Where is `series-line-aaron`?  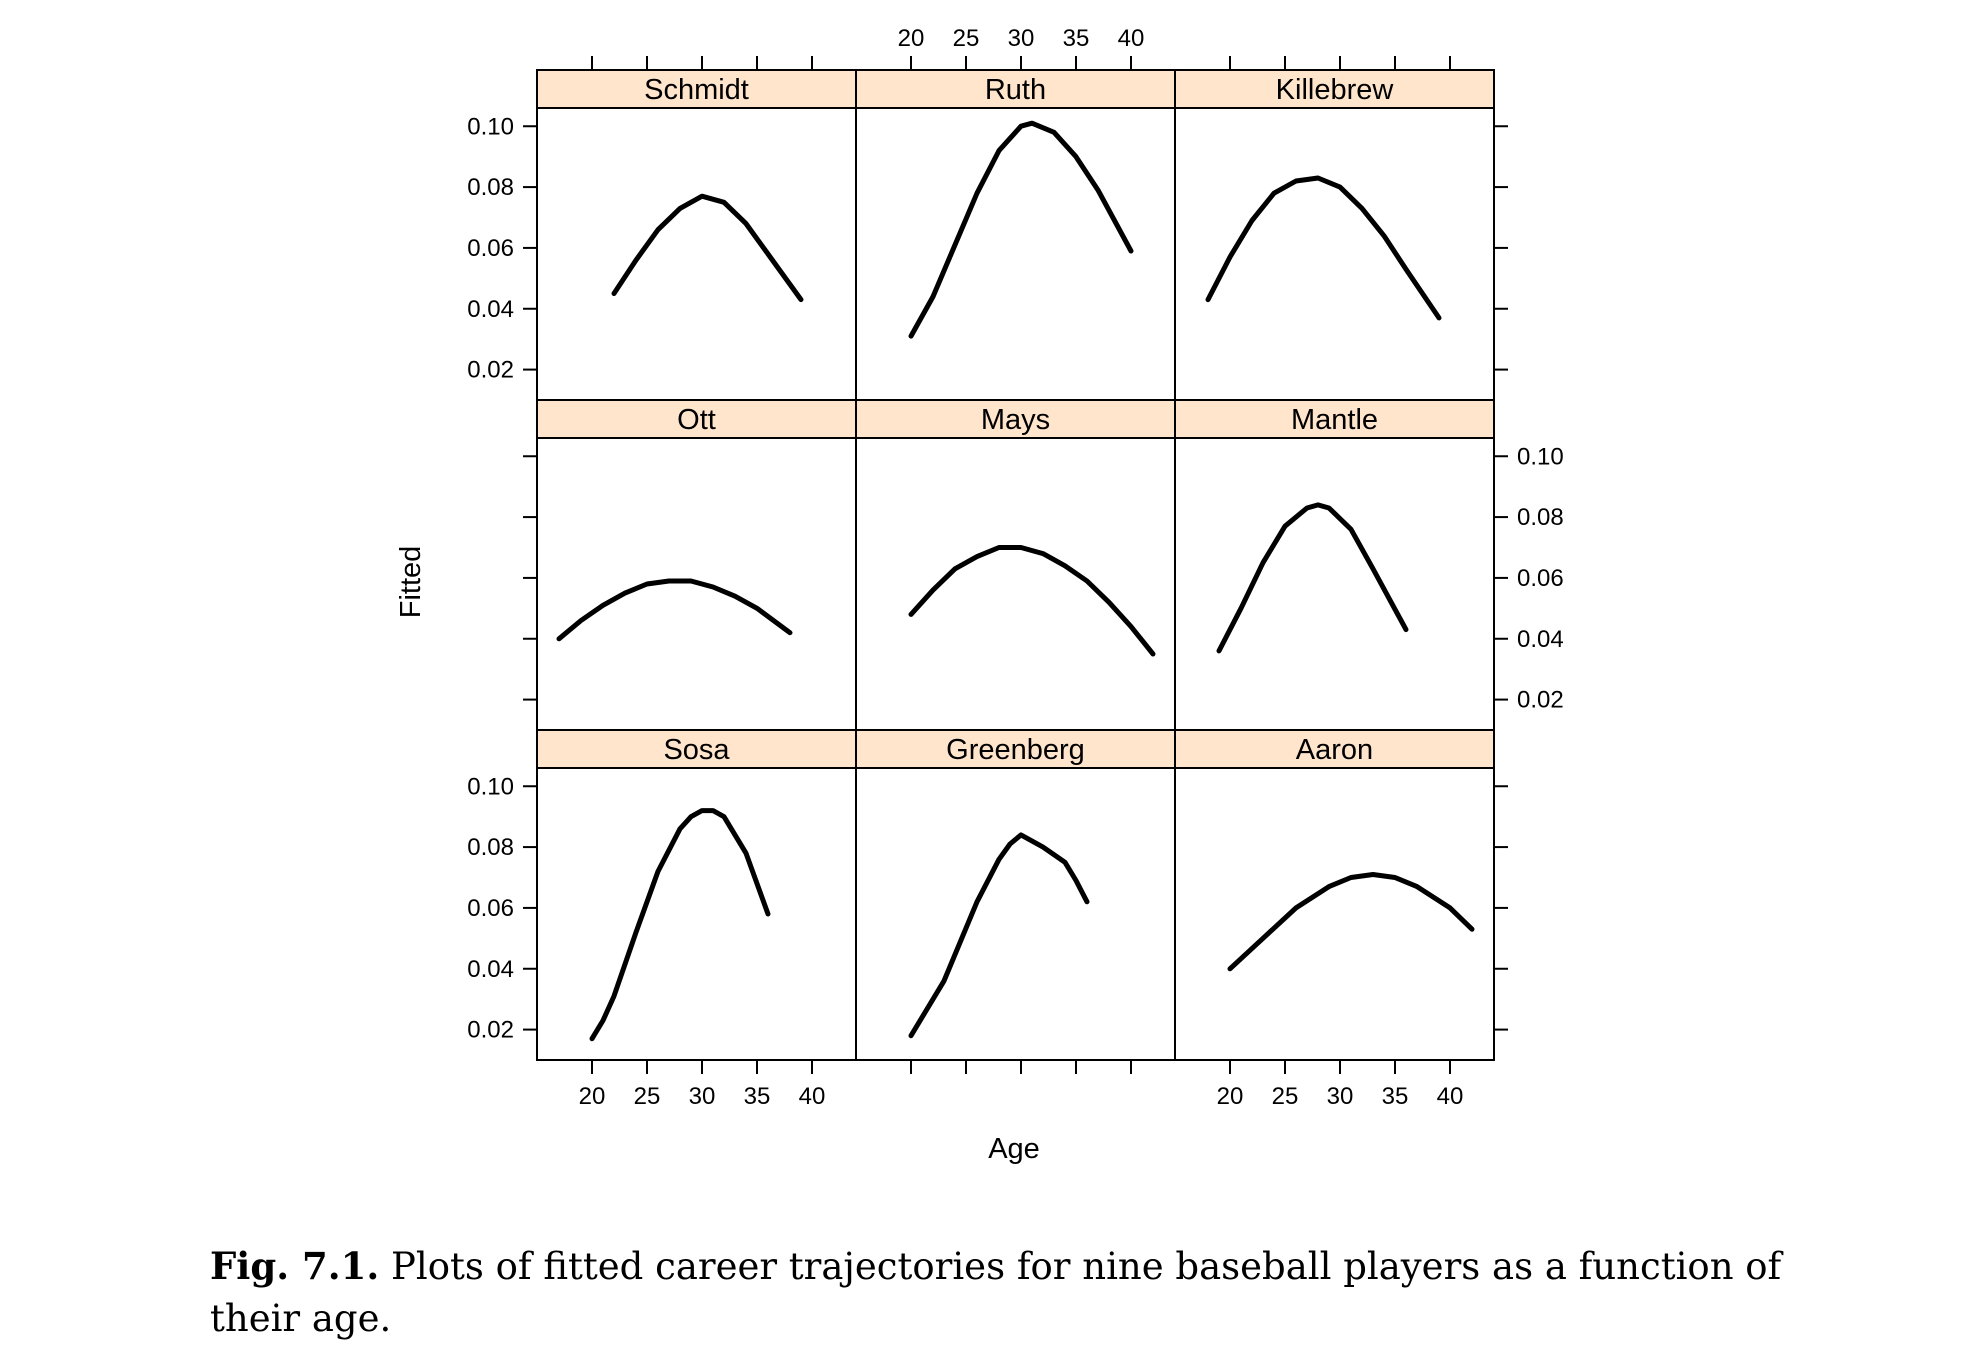
series-line-aaron is located at coordinates (1351, 922).